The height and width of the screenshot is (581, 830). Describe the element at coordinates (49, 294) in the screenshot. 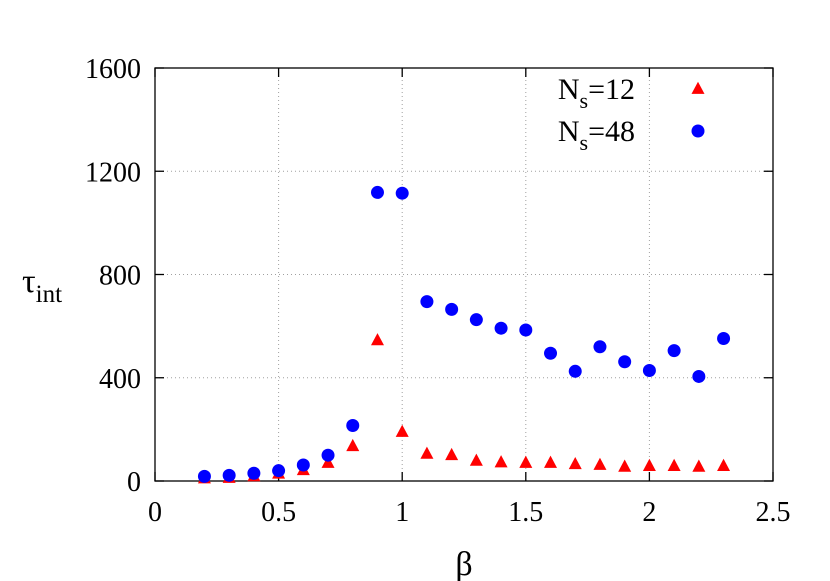

I see `y-axis-title-subscript: int` at that location.